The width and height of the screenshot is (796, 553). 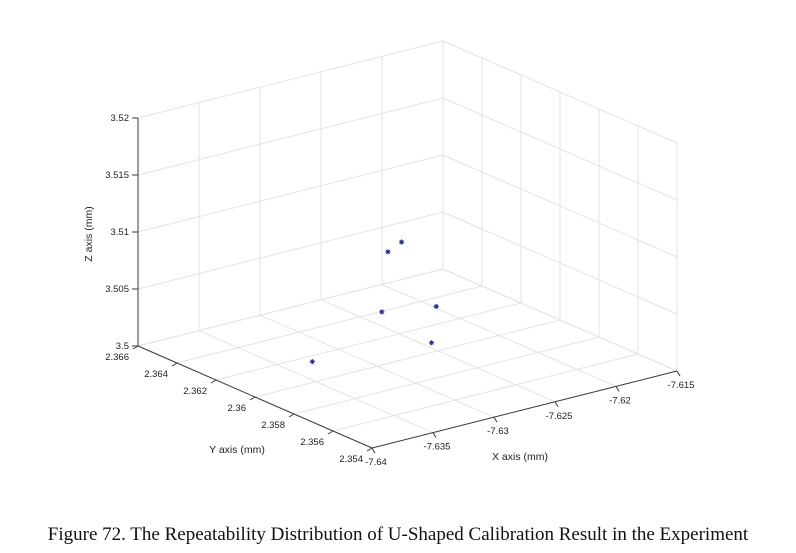 I want to click on y-tick-label: 2.356, so click(x=312, y=442).